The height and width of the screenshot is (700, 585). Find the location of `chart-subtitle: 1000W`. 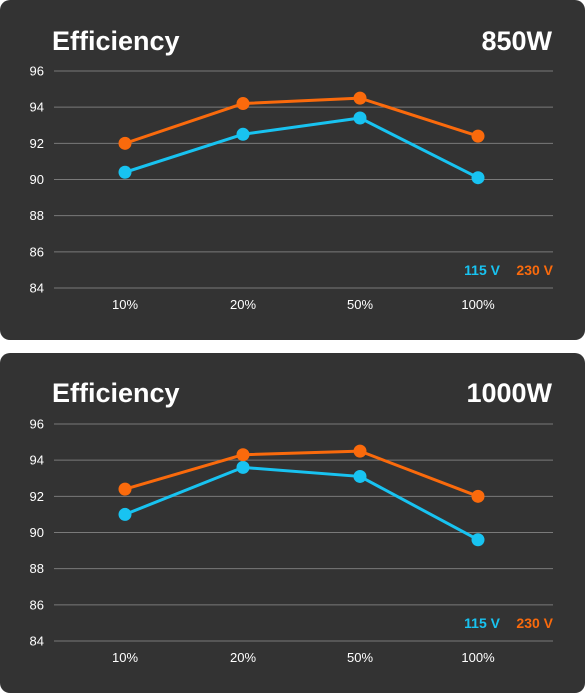

chart-subtitle: 1000W is located at coordinates (509, 393).